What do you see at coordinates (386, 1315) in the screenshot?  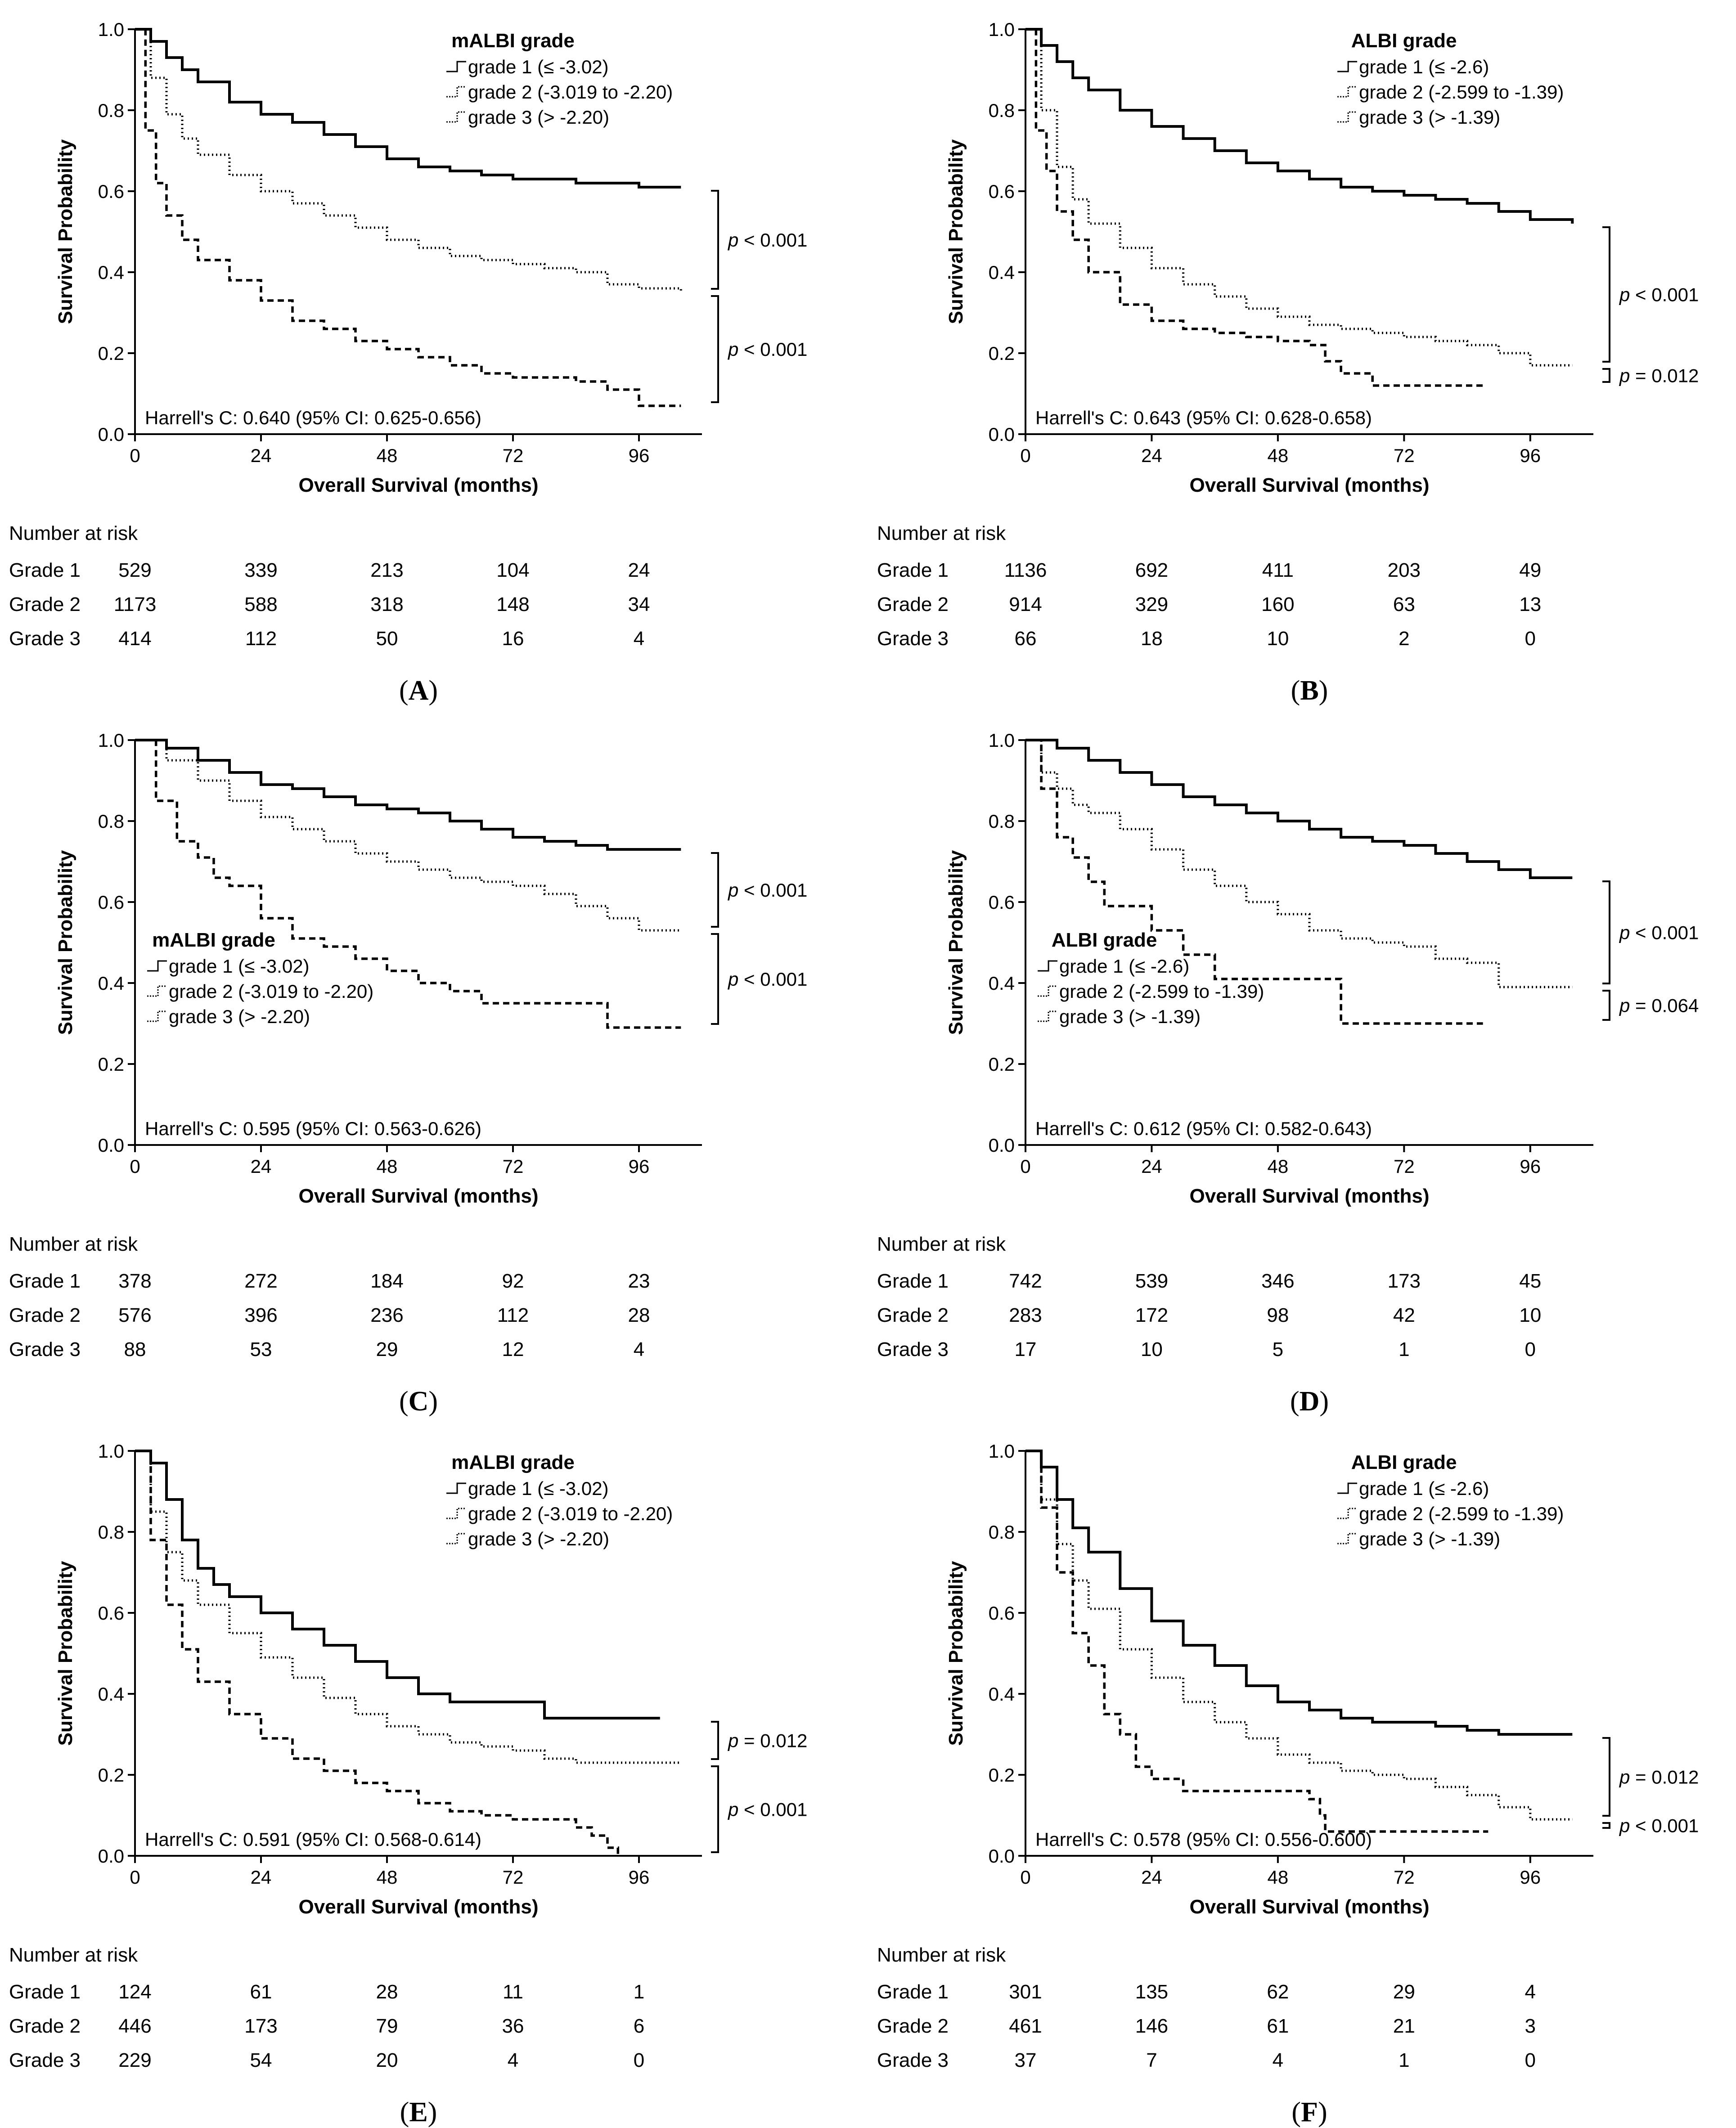 I see `risk-value: 236` at bounding box center [386, 1315].